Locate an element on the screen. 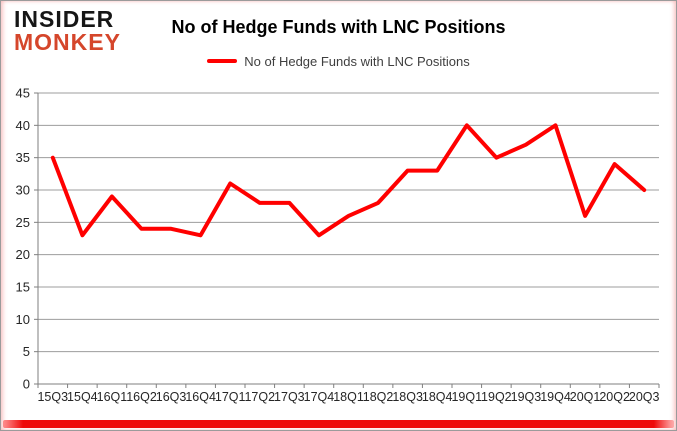  logo-word-monkey: MONKEY is located at coordinates (67, 41).